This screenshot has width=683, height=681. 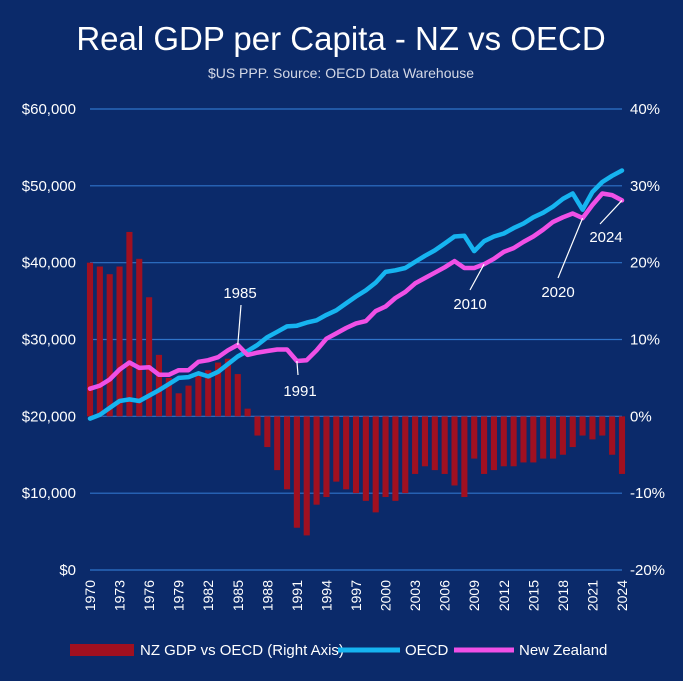 What do you see at coordinates (49, 186) in the screenshot?
I see `y-left-tick-label: $50,000` at bounding box center [49, 186].